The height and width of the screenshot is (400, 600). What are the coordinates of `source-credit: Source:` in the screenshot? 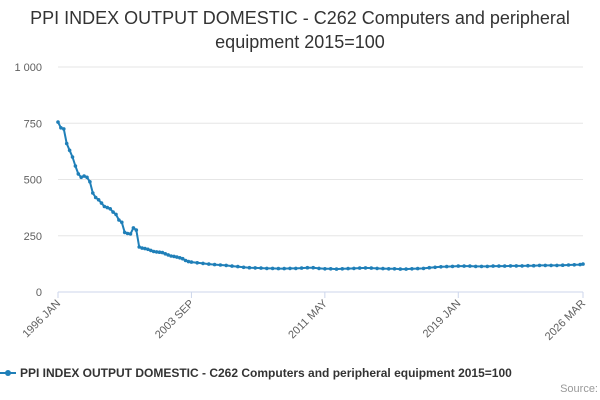 It's located at (579, 389).